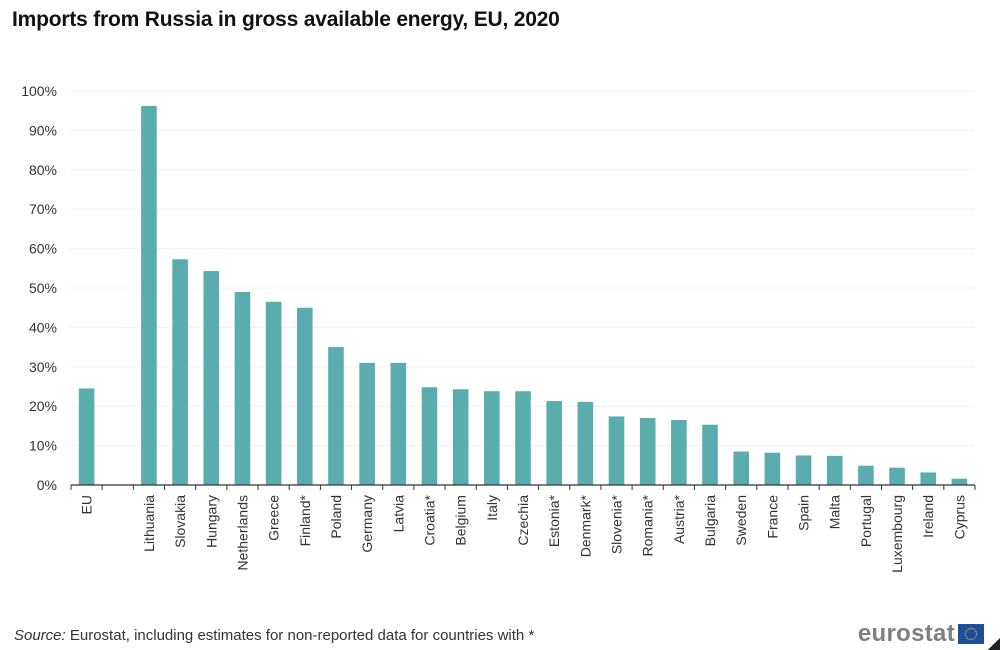 Image resolution: width=1000 pixels, height=650 pixels. I want to click on x-tick-label: Netherlands, so click(242, 533).